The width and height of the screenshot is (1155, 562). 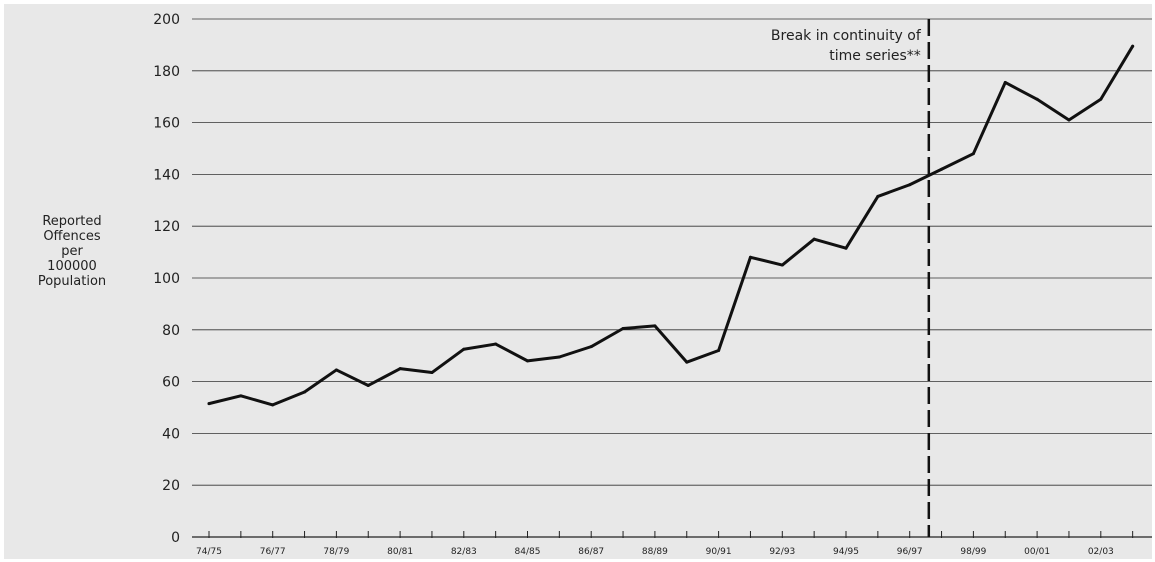 I want to click on x-tick-label: 94/95, so click(x=846, y=552).